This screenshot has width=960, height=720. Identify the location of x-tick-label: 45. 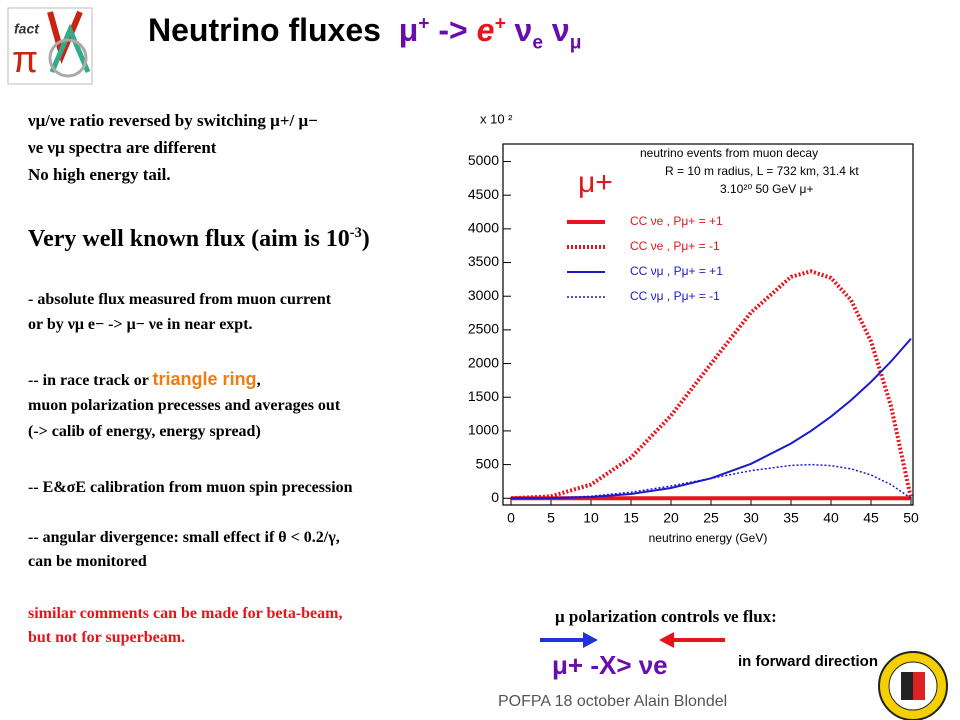
(871, 518).